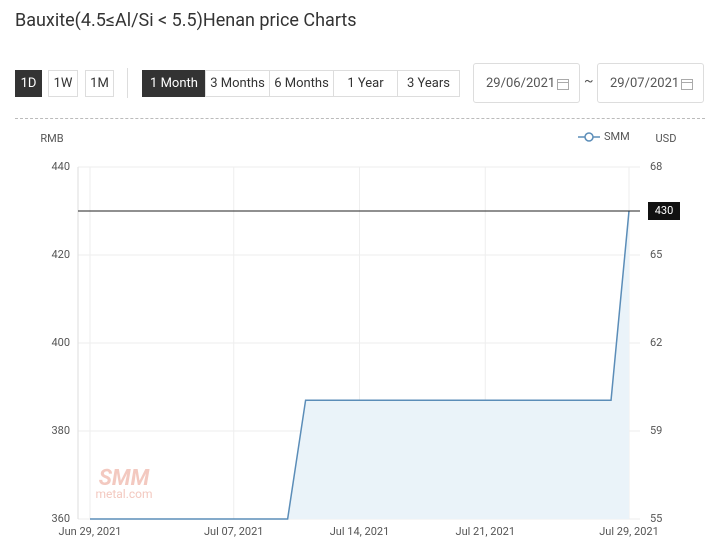  I want to click on range-button: 1 Month, so click(174, 83).